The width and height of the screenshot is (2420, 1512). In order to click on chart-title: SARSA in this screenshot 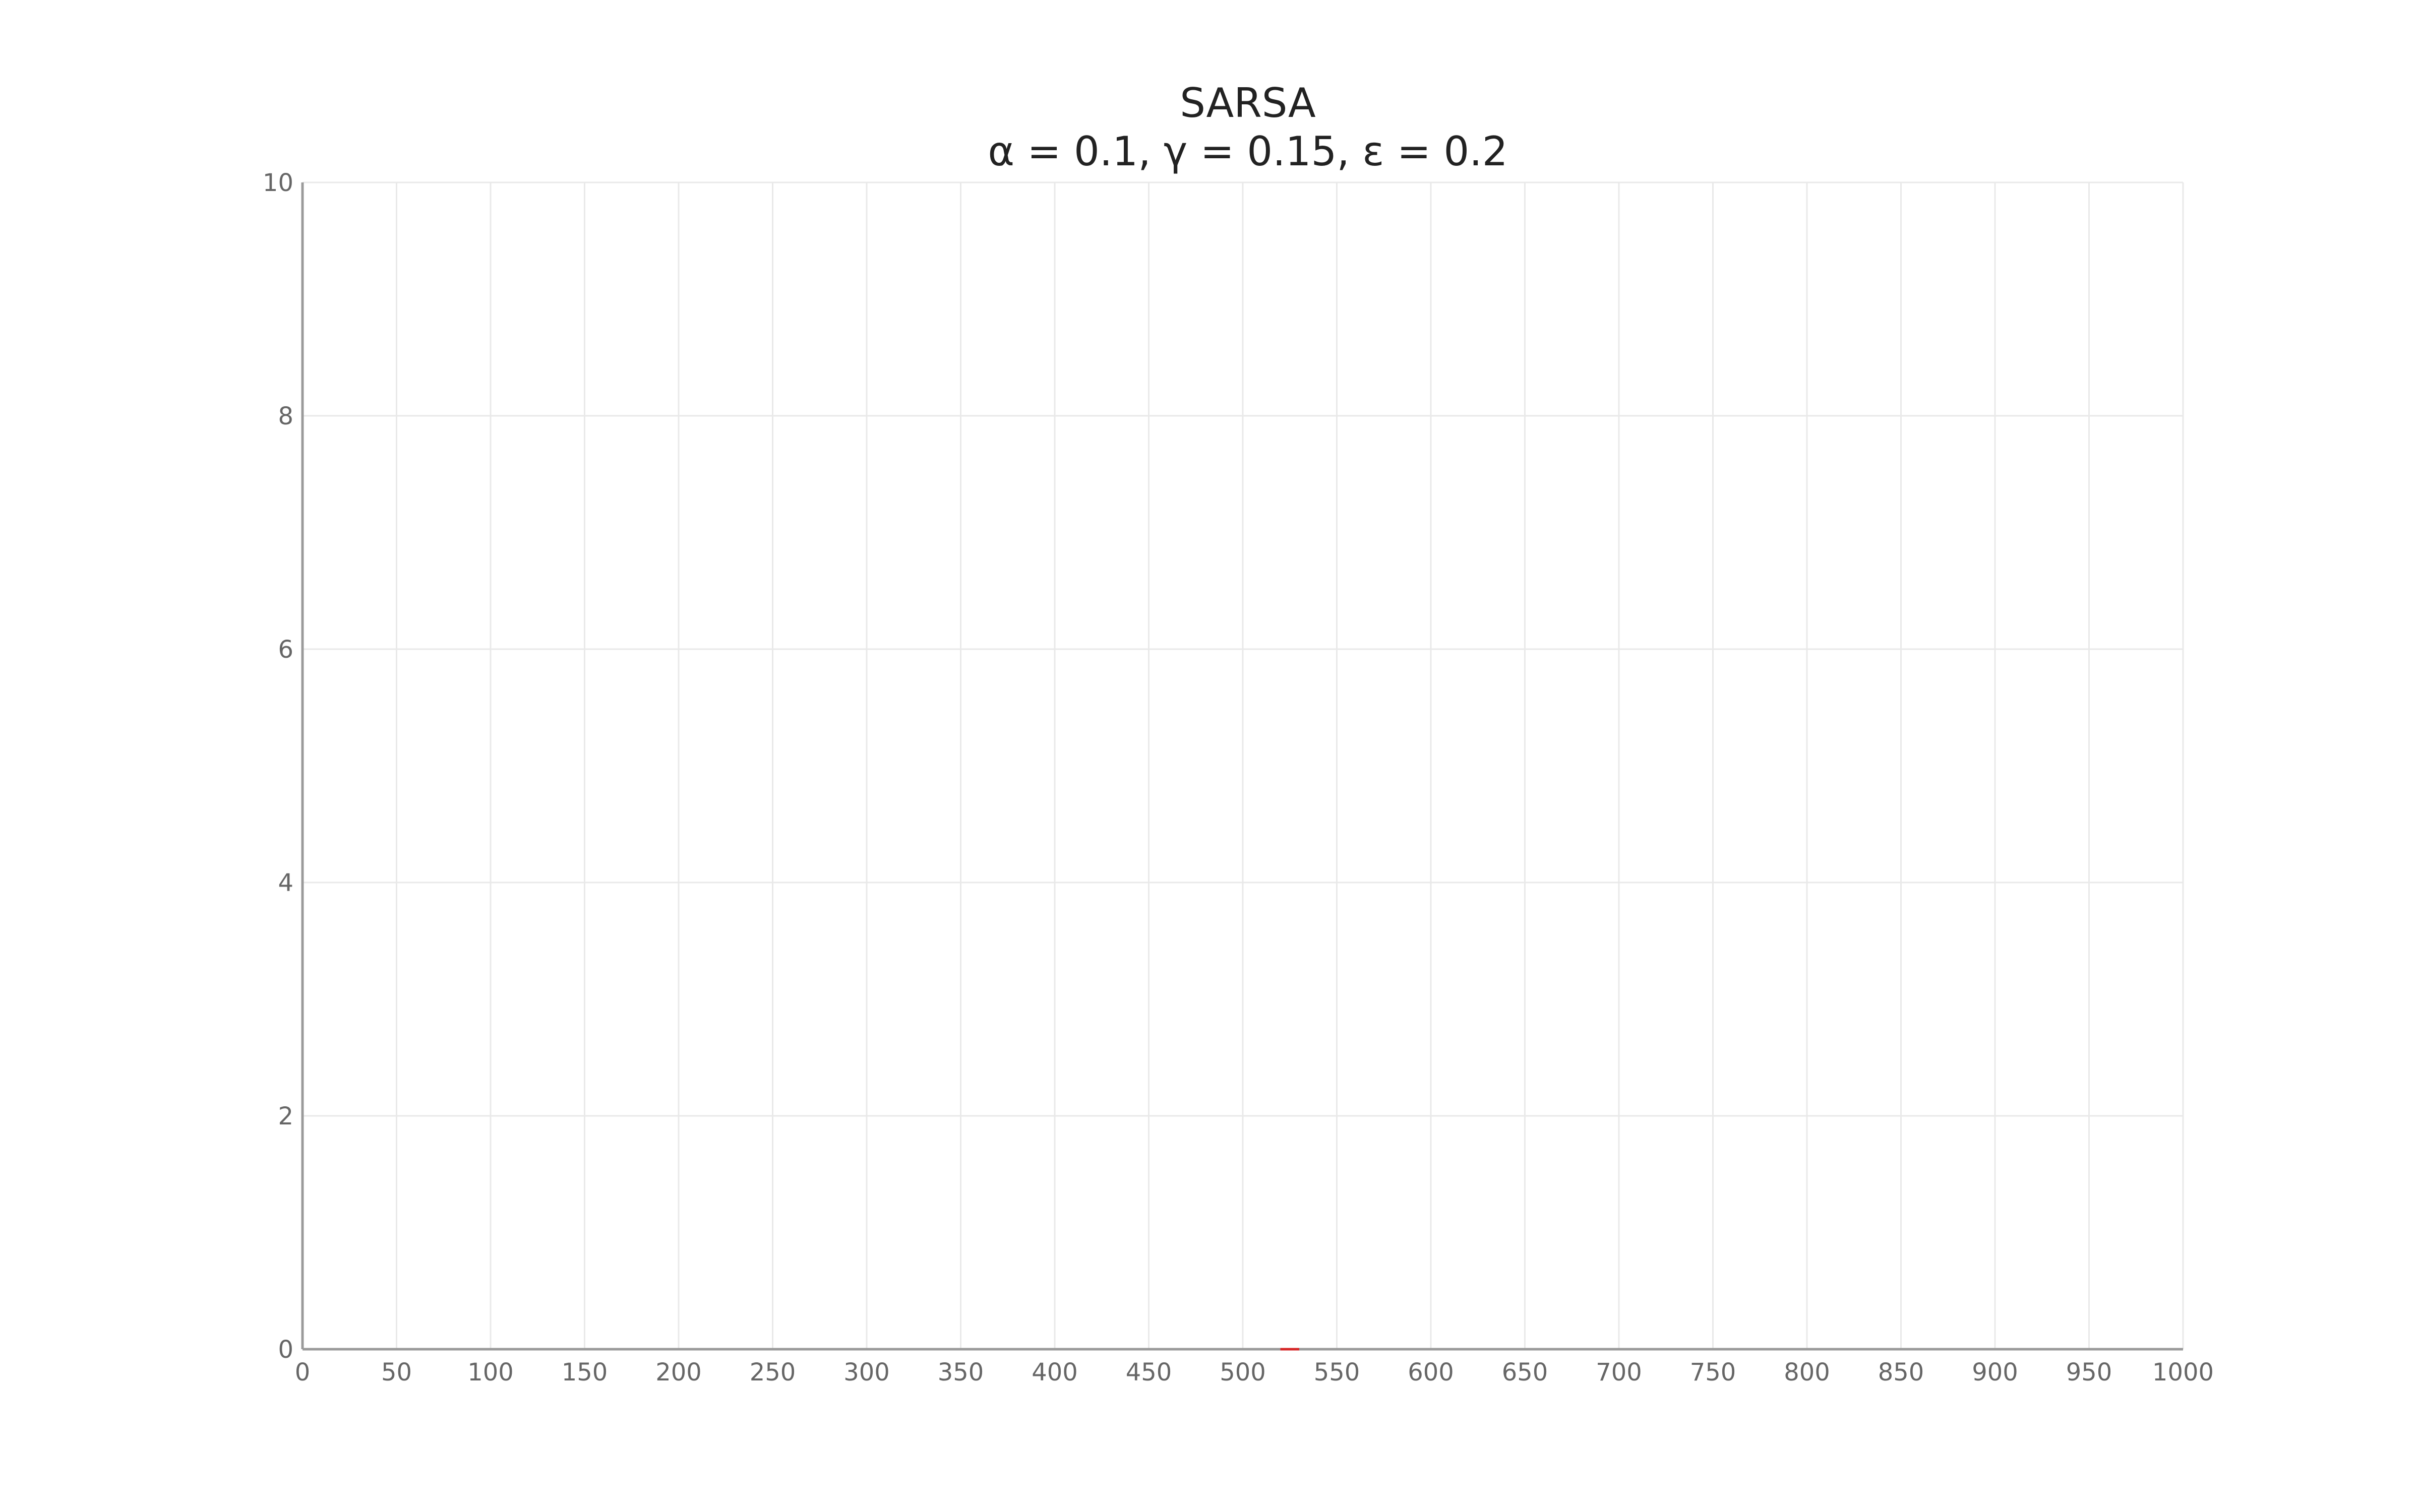, I will do `click(1248, 103)`.